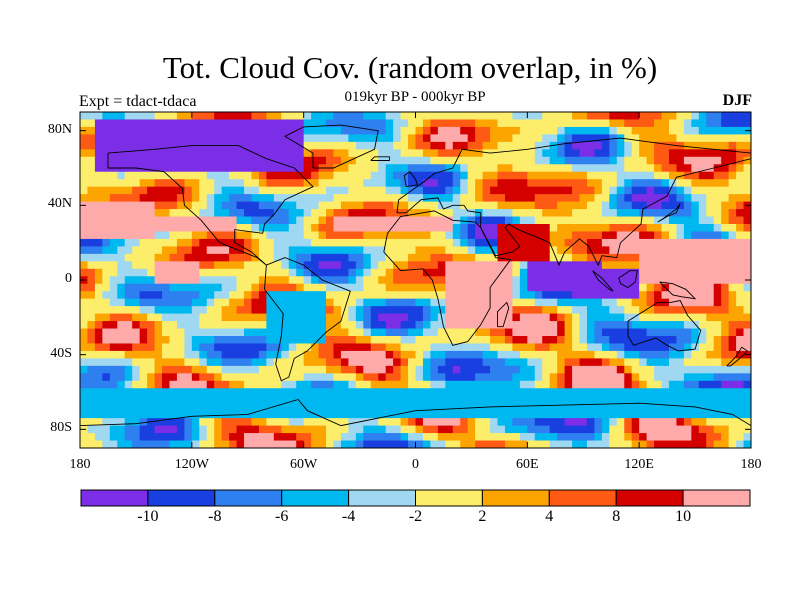  Describe the element at coordinates (210, 205) in the screenshot. I see `coastline-north-america` at that location.